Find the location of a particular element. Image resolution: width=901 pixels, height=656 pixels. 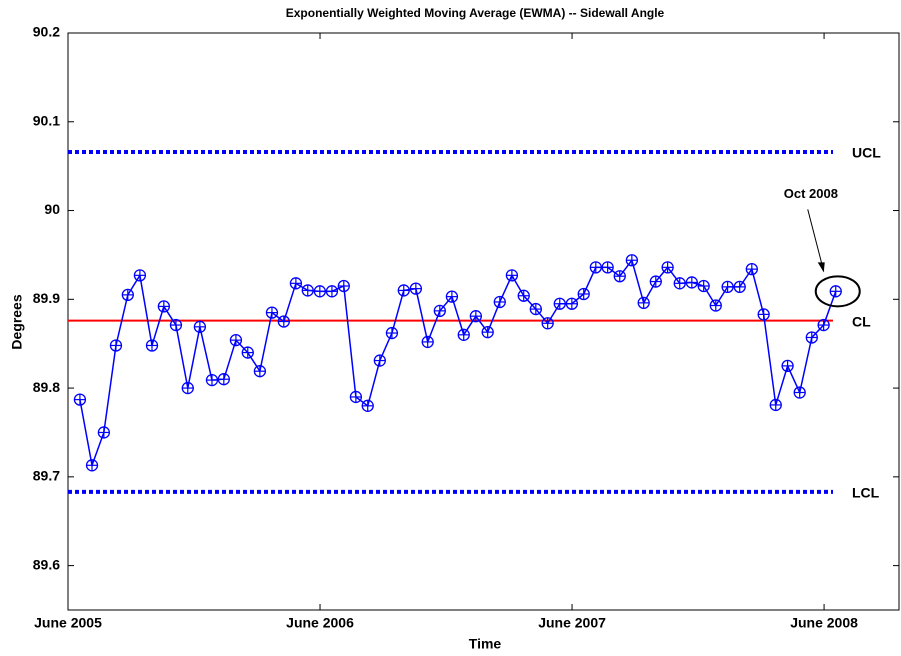

y-tick-label: 89.6 is located at coordinates (46, 564).